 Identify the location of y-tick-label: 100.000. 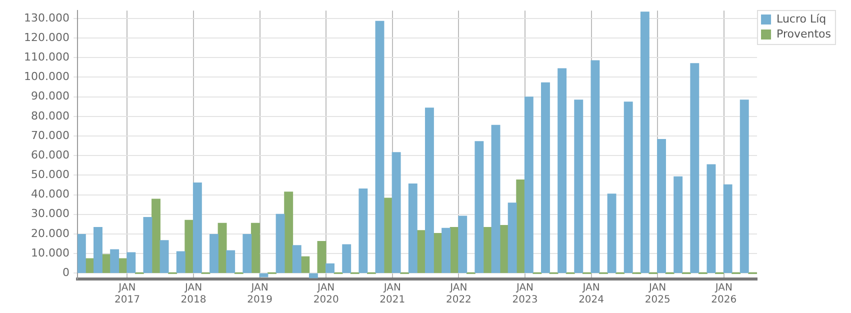
(47, 77).